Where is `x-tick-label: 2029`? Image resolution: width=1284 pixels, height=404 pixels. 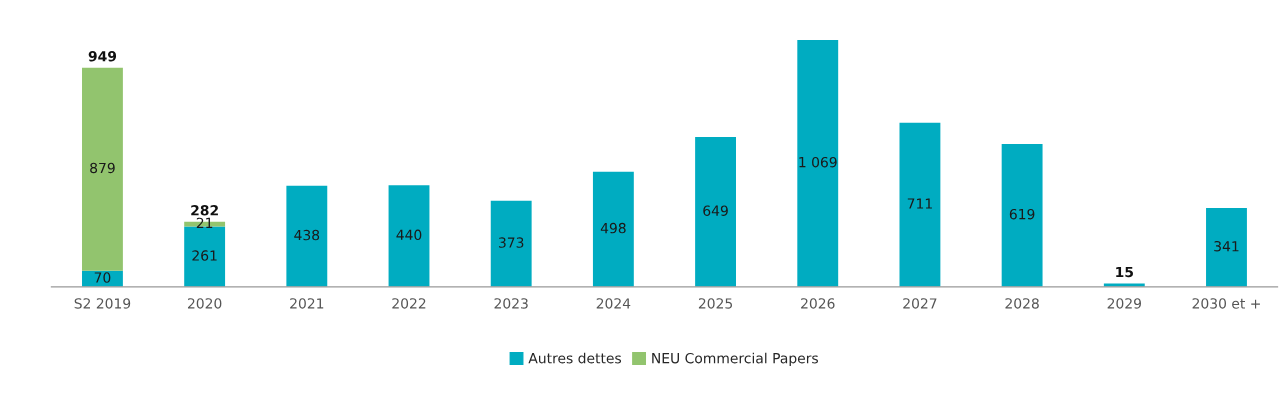 x-tick-label: 2029 is located at coordinates (1124, 303).